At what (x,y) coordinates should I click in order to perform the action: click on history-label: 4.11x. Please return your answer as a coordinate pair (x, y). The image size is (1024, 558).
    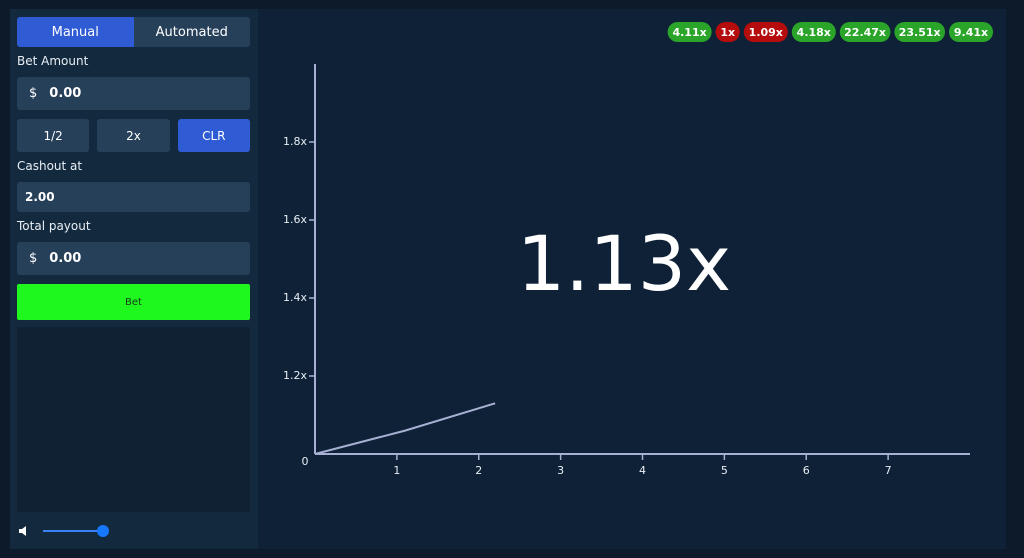
    Looking at the image, I should click on (689, 32).